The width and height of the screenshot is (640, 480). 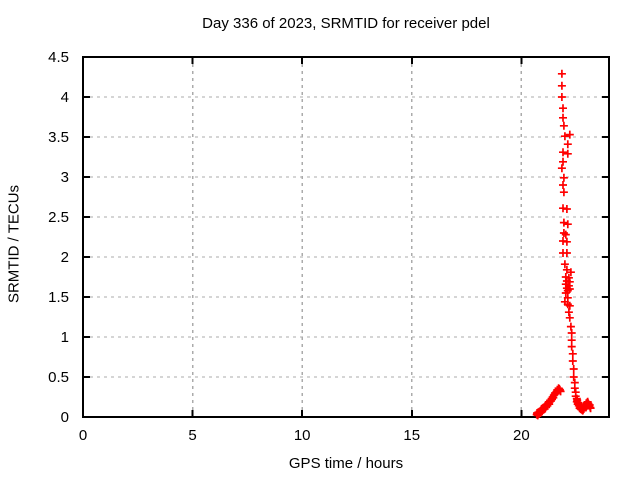 What do you see at coordinates (302, 435) in the screenshot?
I see `x-tick-label: 10` at bounding box center [302, 435].